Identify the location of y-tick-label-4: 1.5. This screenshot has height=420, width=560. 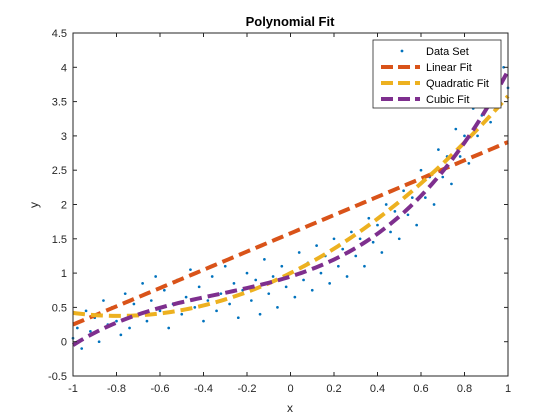
(59, 240).